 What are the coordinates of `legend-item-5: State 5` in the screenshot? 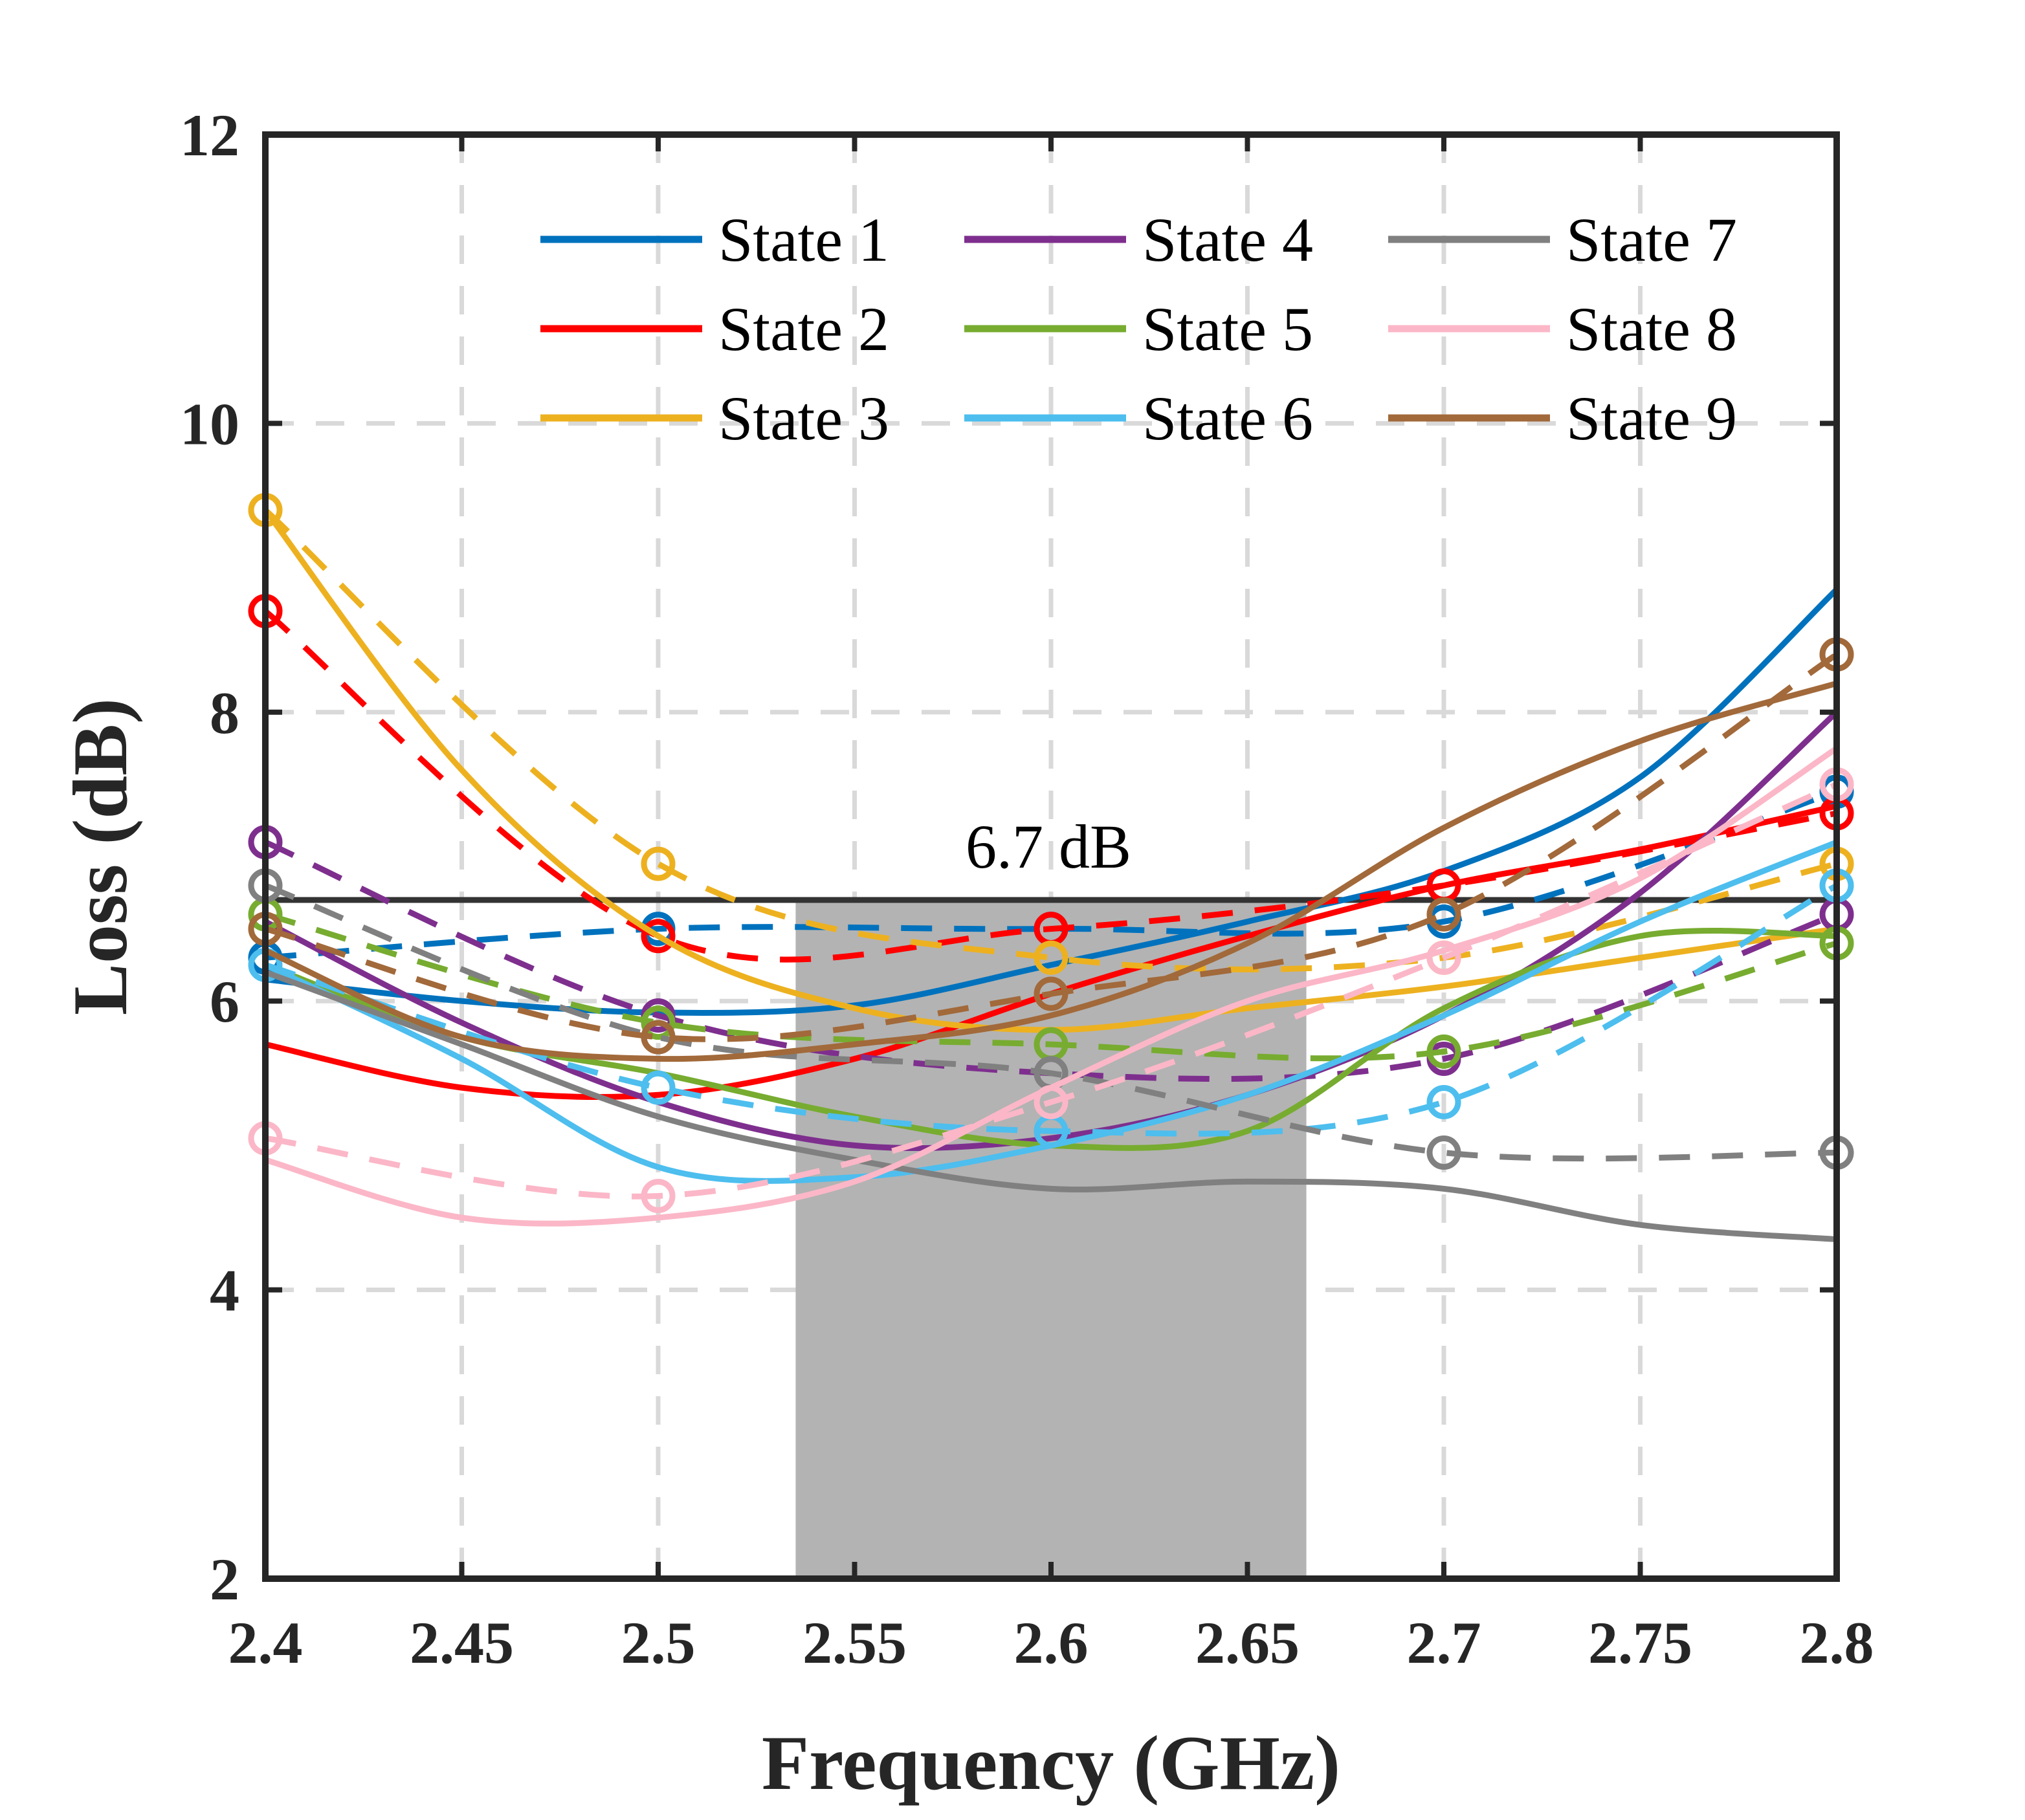 It's located at (1138, 329).